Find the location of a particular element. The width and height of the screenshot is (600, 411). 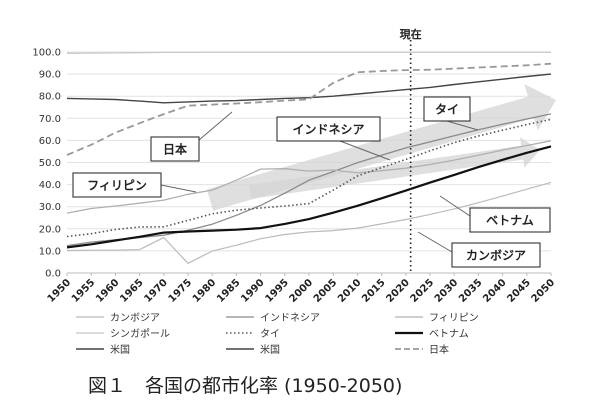

callout-label: タイ is located at coordinates (447, 110).